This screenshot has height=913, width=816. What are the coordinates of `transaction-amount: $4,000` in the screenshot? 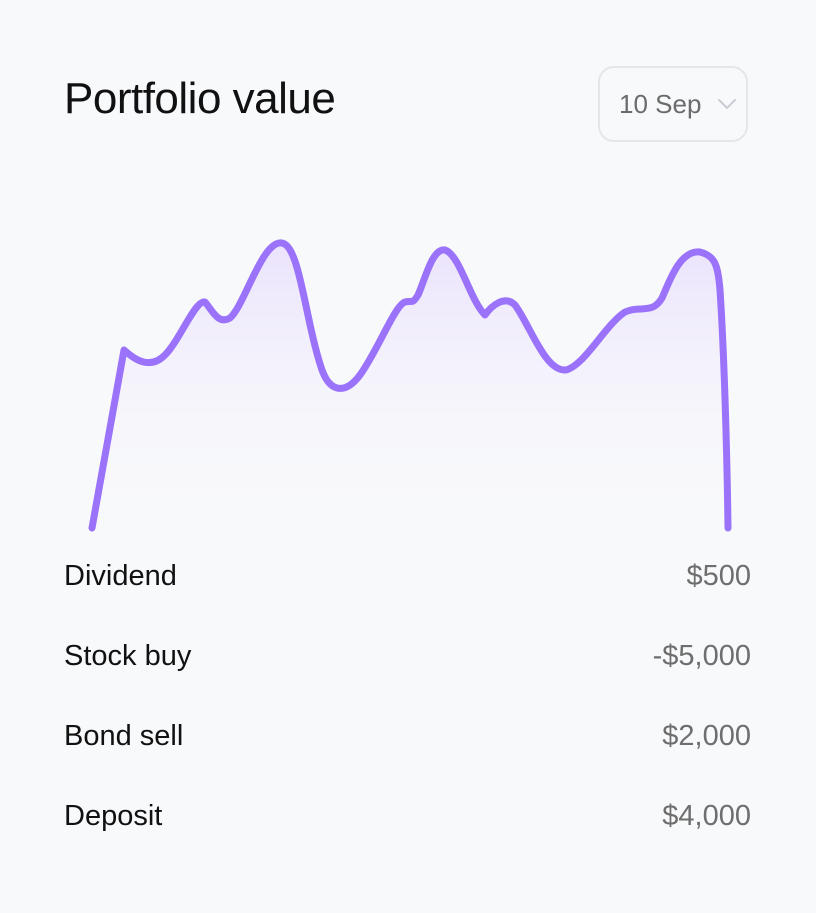 It's located at (706, 816).